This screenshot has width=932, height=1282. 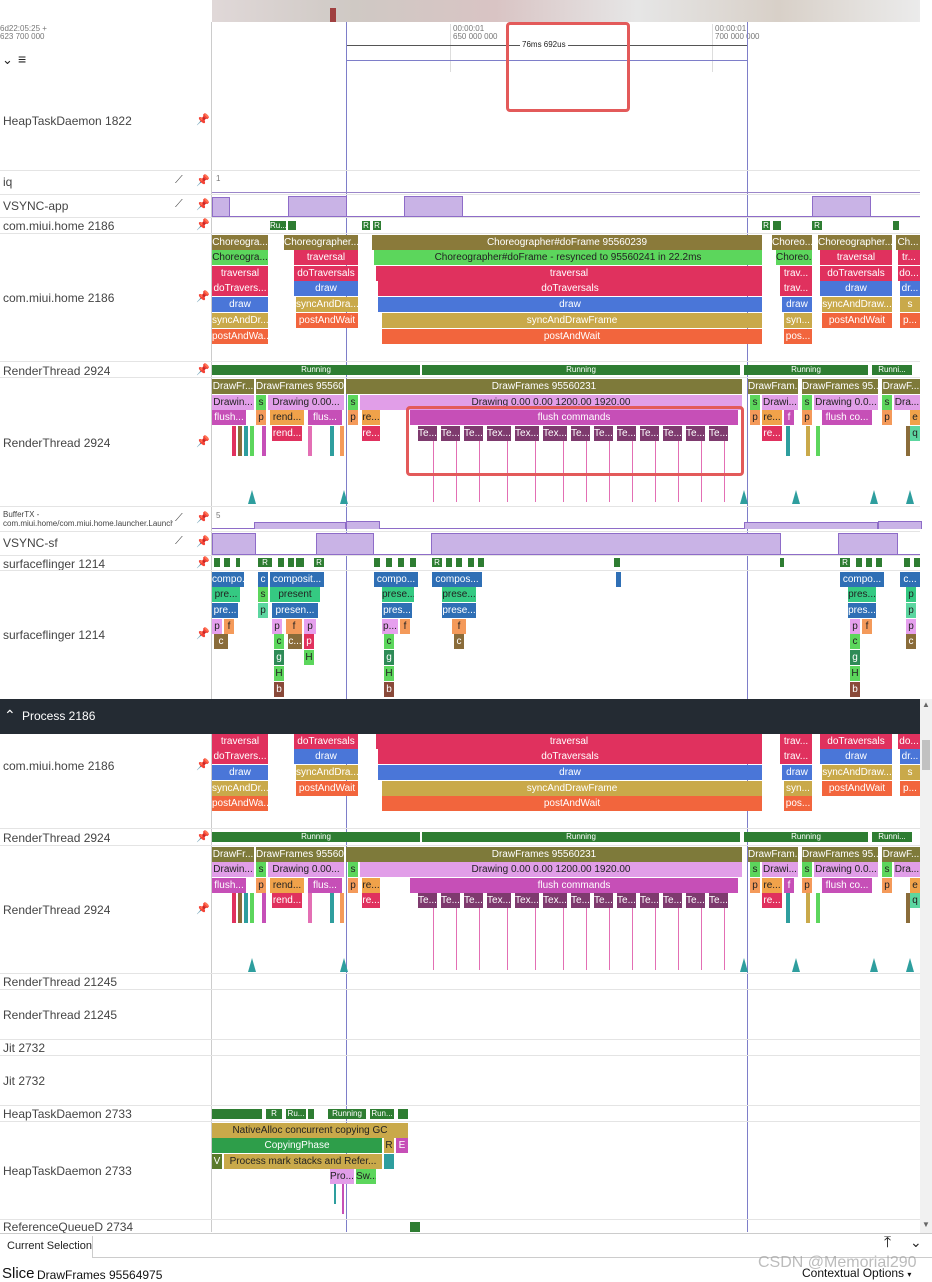 What do you see at coordinates (566, 11) in the screenshot?
I see `minimap-strip` at bounding box center [566, 11].